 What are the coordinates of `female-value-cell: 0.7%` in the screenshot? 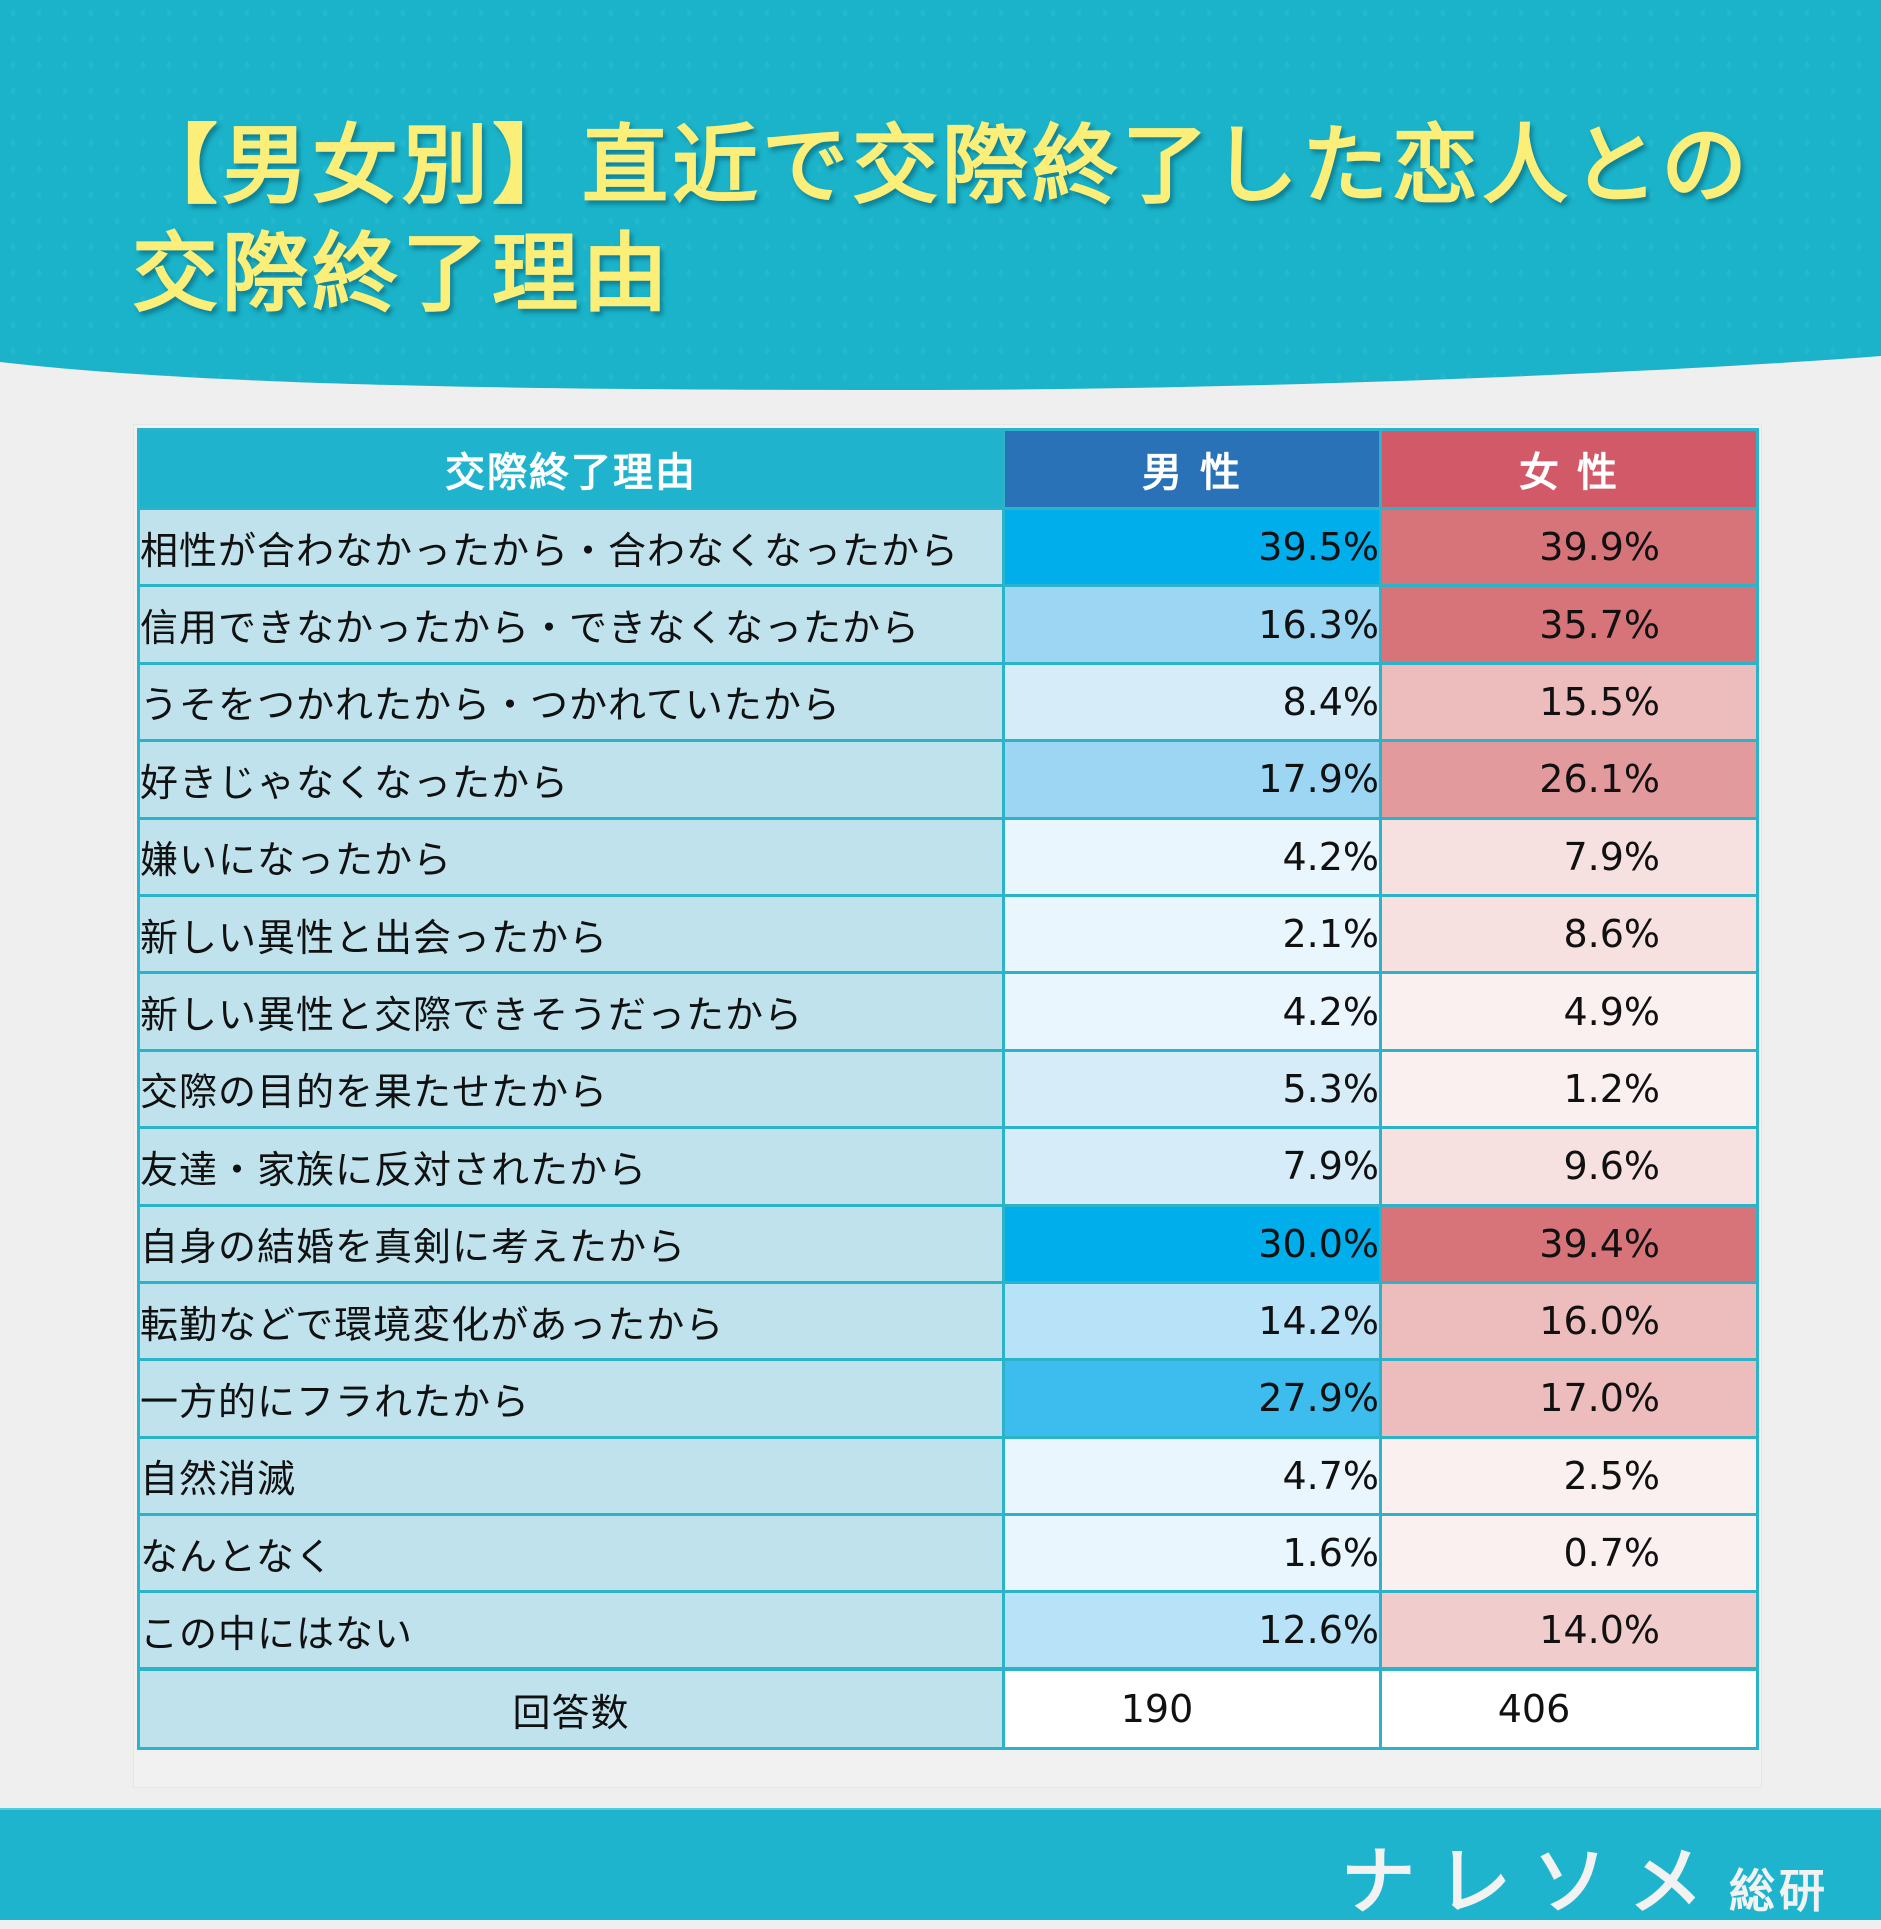 It's located at (1569, 1553).